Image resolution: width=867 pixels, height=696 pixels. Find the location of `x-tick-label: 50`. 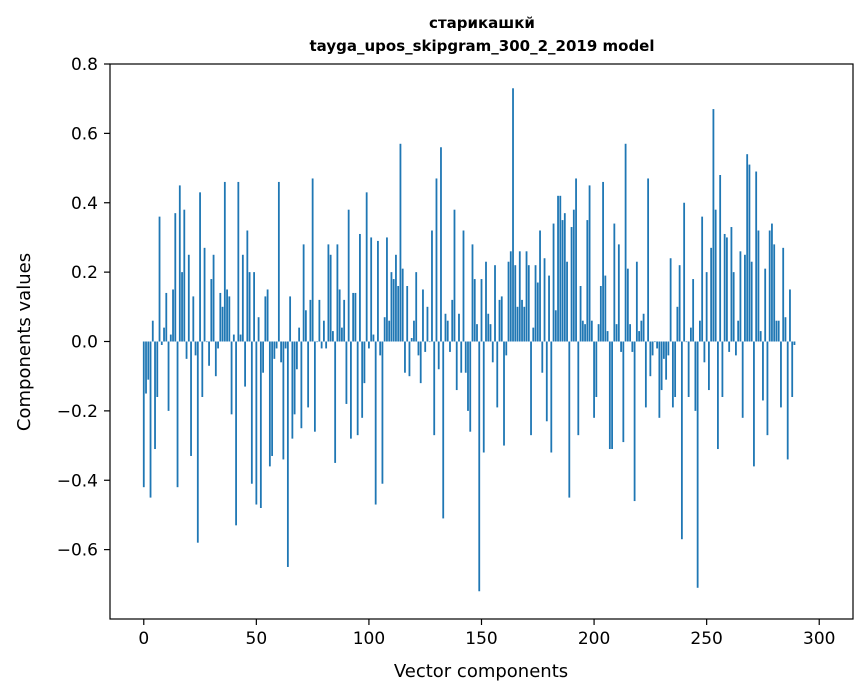

x-tick-label: 50 is located at coordinates (257, 639).